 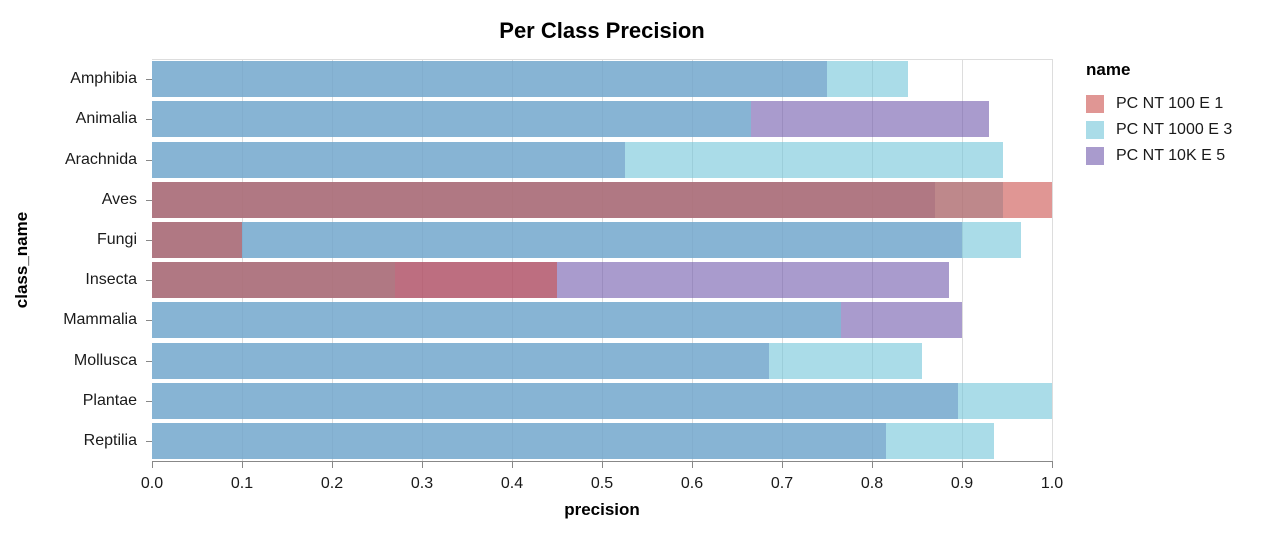 I want to click on y-label-animalia: Animalia, so click(x=106, y=119).